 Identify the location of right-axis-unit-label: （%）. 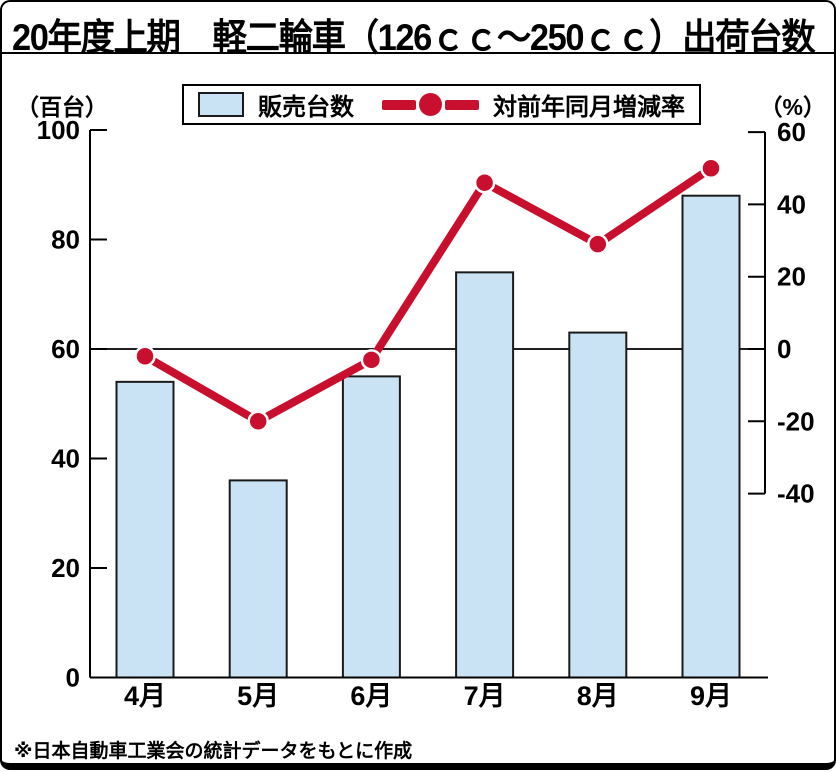
(792, 107).